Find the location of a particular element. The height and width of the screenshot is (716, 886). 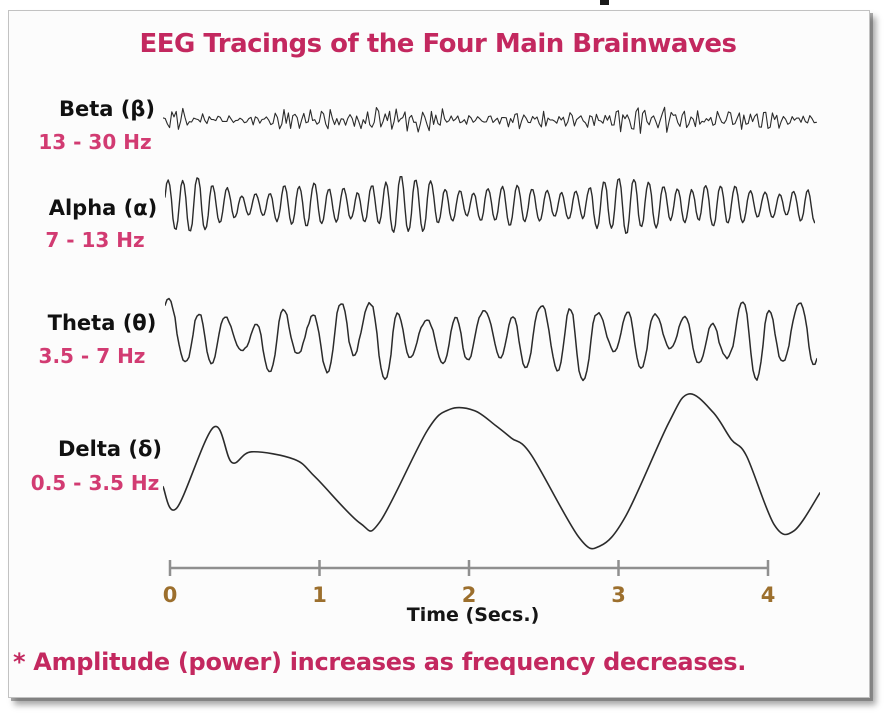

axis-tick-label: 4 is located at coordinates (768, 595).